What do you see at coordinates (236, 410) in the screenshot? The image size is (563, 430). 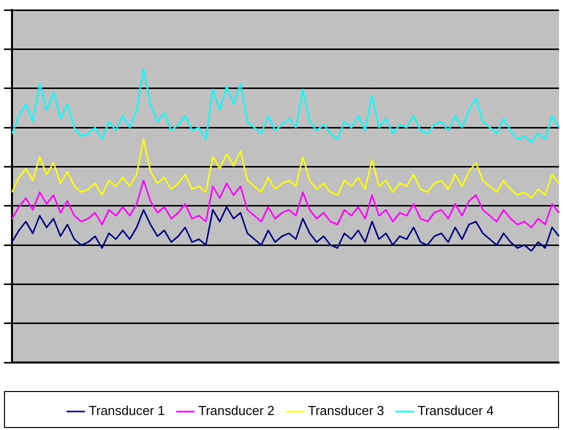 I see `legend-label: Transducer 2` at bounding box center [236, 410].